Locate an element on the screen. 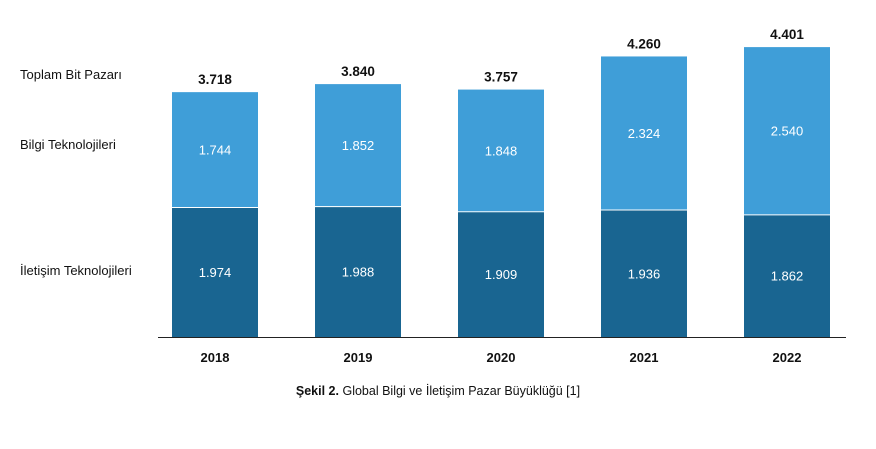  bar-segment-comm-2019 is located at coordinates (358, 271).